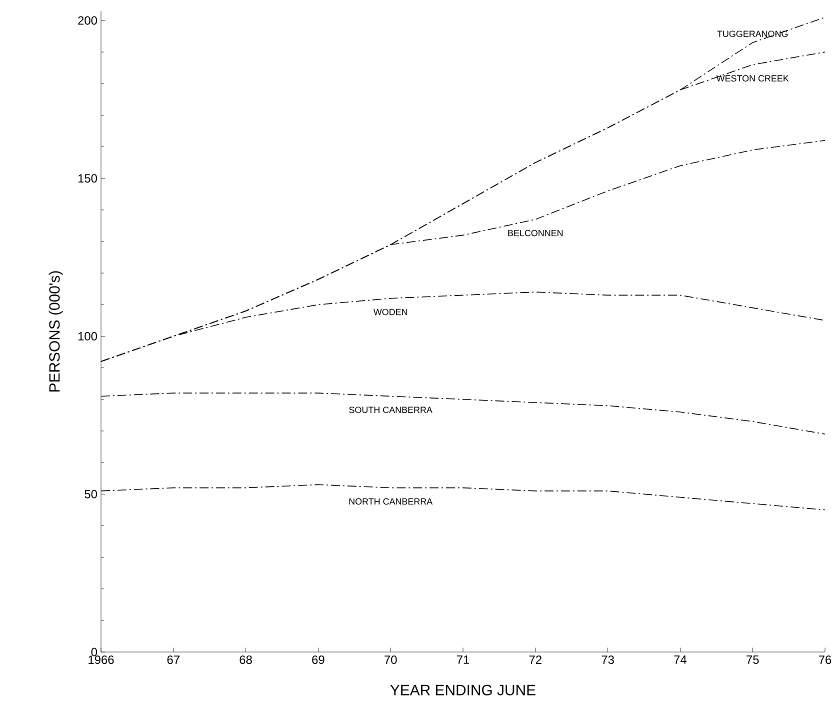 Image resolution: width=839 pixels, height=728 pixels. I want to click on x-tick-label: 72, so click(535, 660).